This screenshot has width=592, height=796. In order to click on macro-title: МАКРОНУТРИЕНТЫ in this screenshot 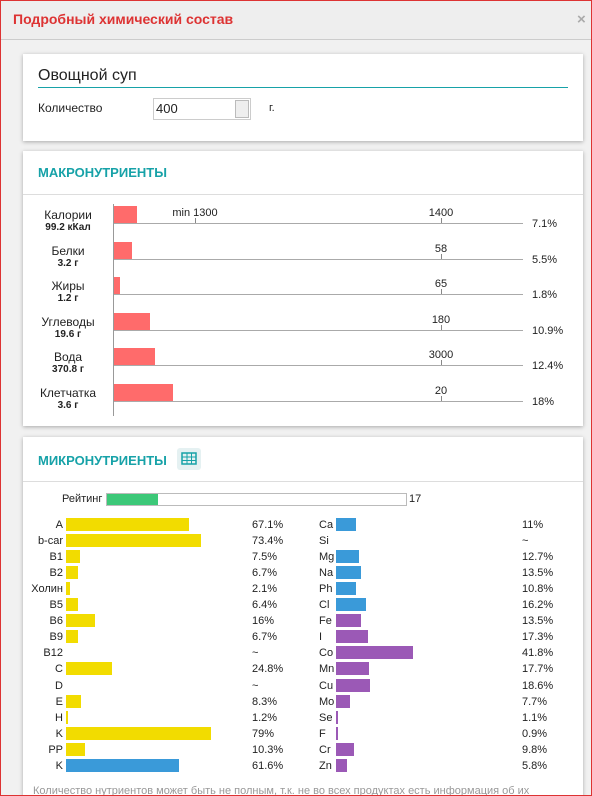, I will do `click(102, 172)`.